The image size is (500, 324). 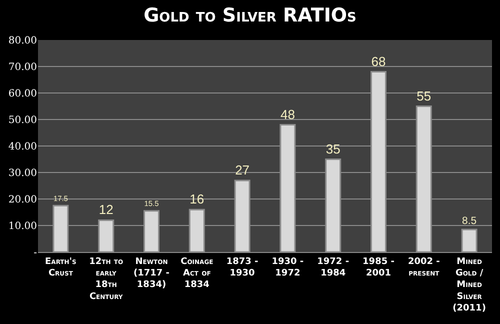 I want to click on x-tick-label: 1873 - 1930, so click(x=242, y=267).